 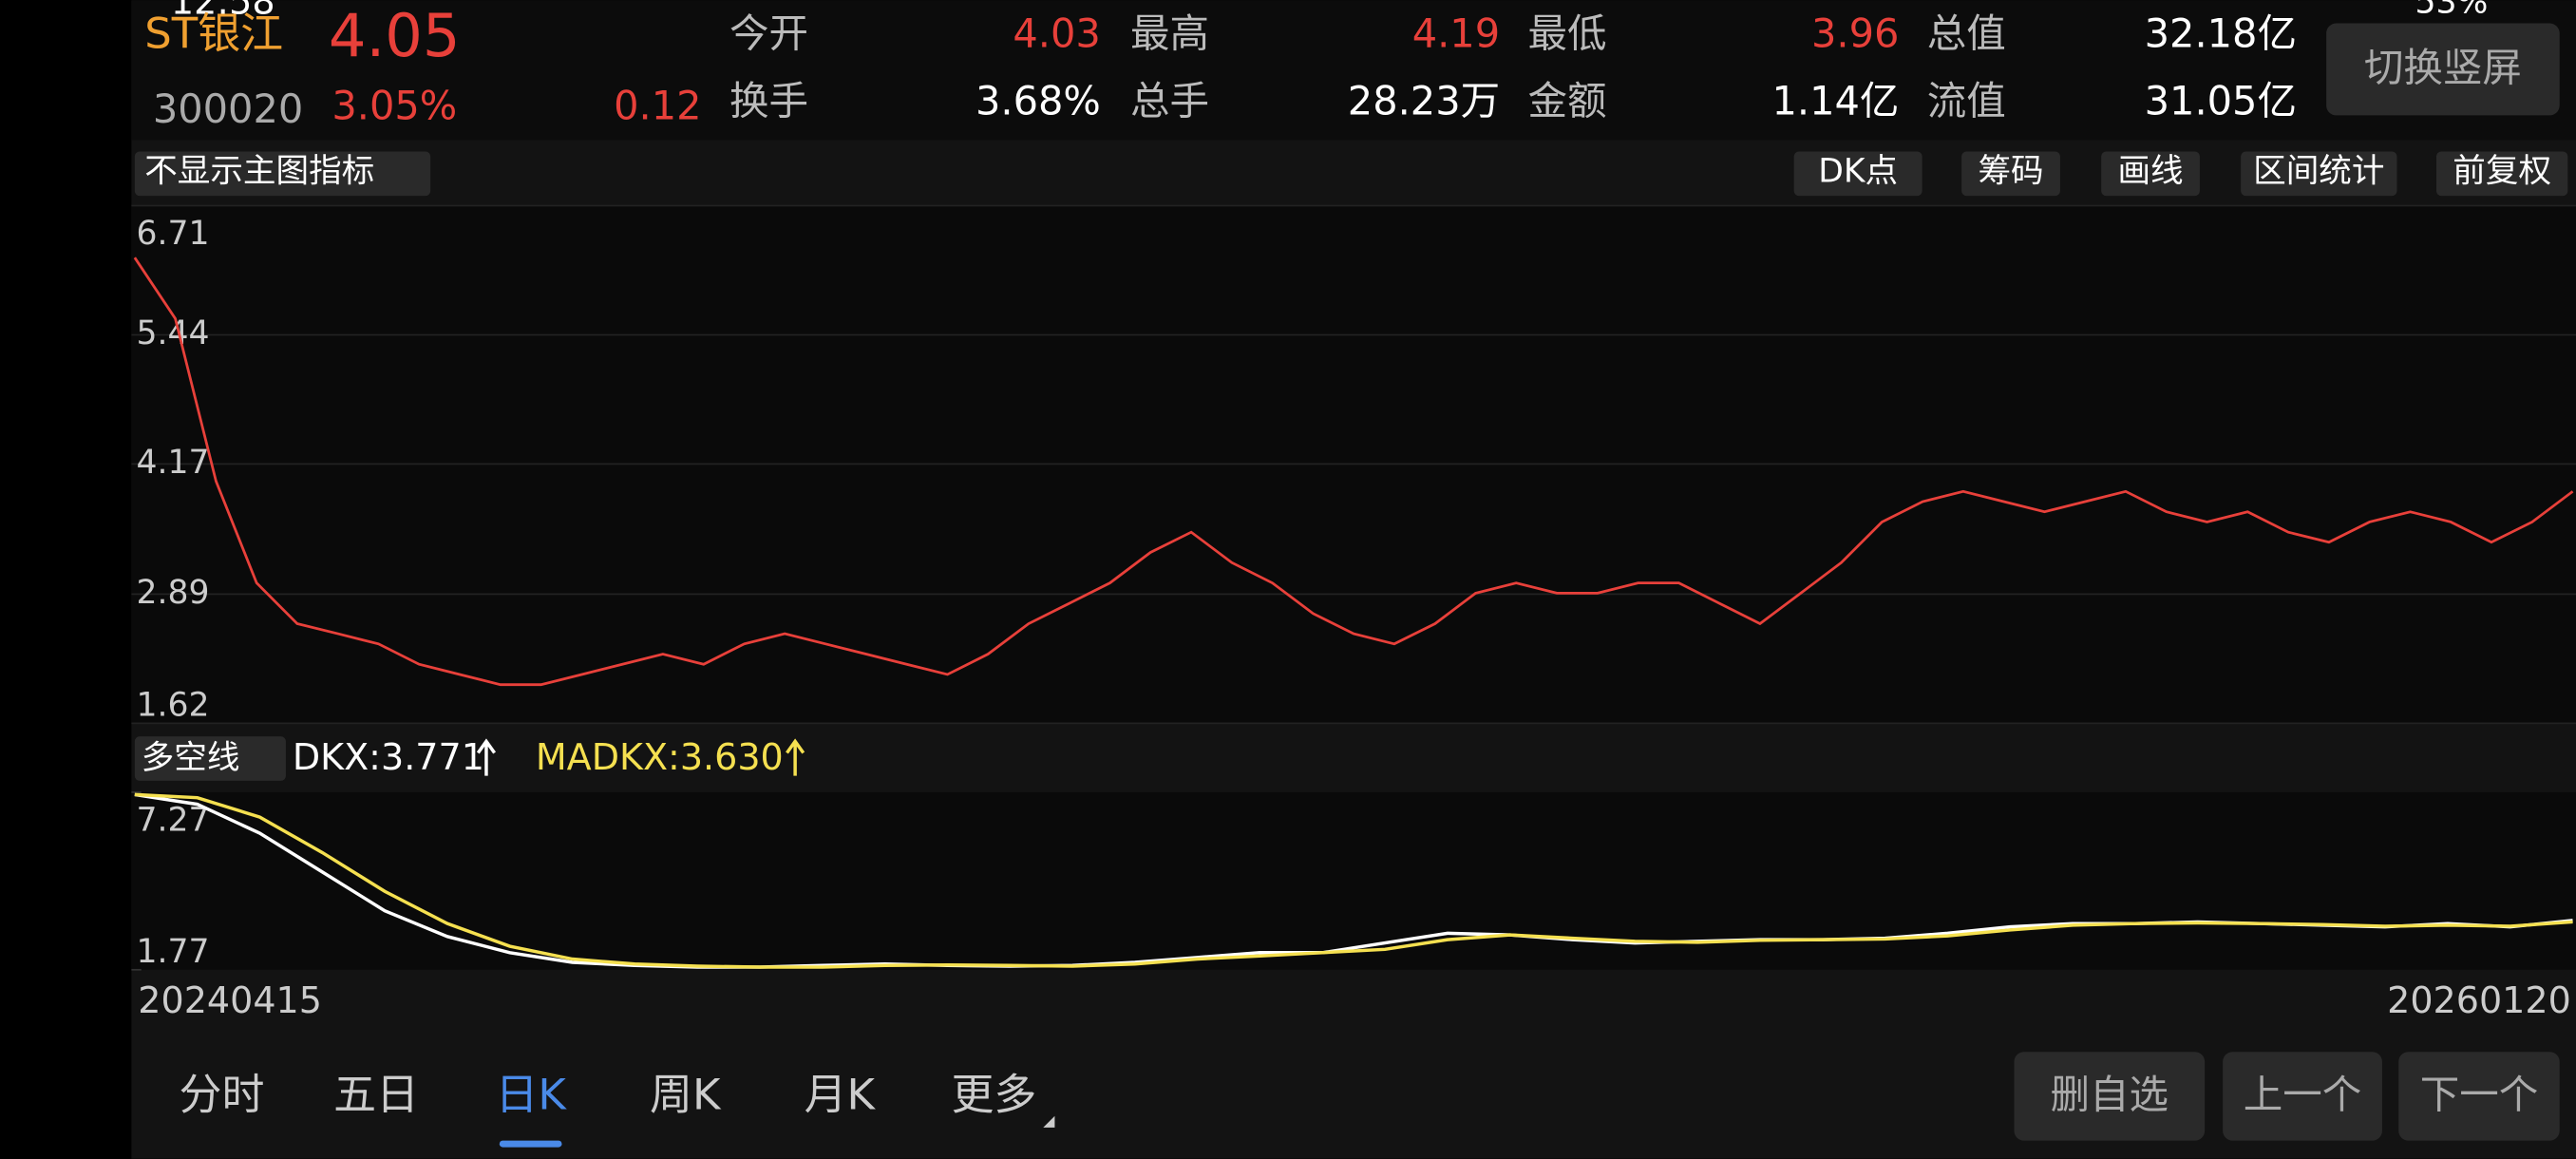 What do you see at coordinates (2318, 171) in the screenshot?
I see `toolbar-button-label: 区间统计` at bounding box center [2318, 171].